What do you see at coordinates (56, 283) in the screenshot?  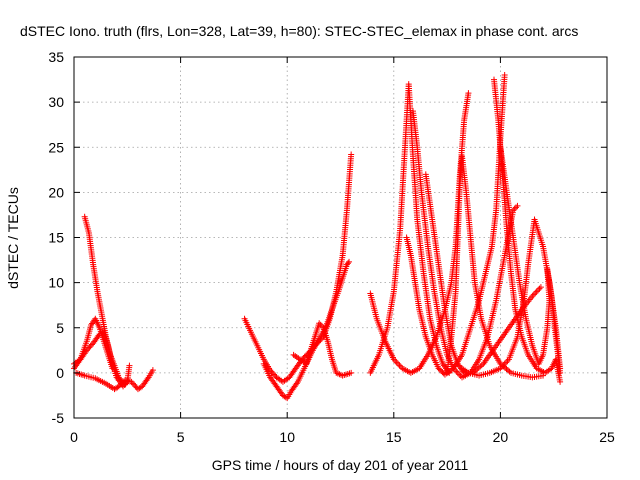 I see `y-tick-label: 10` at bounding box center [56, 283].